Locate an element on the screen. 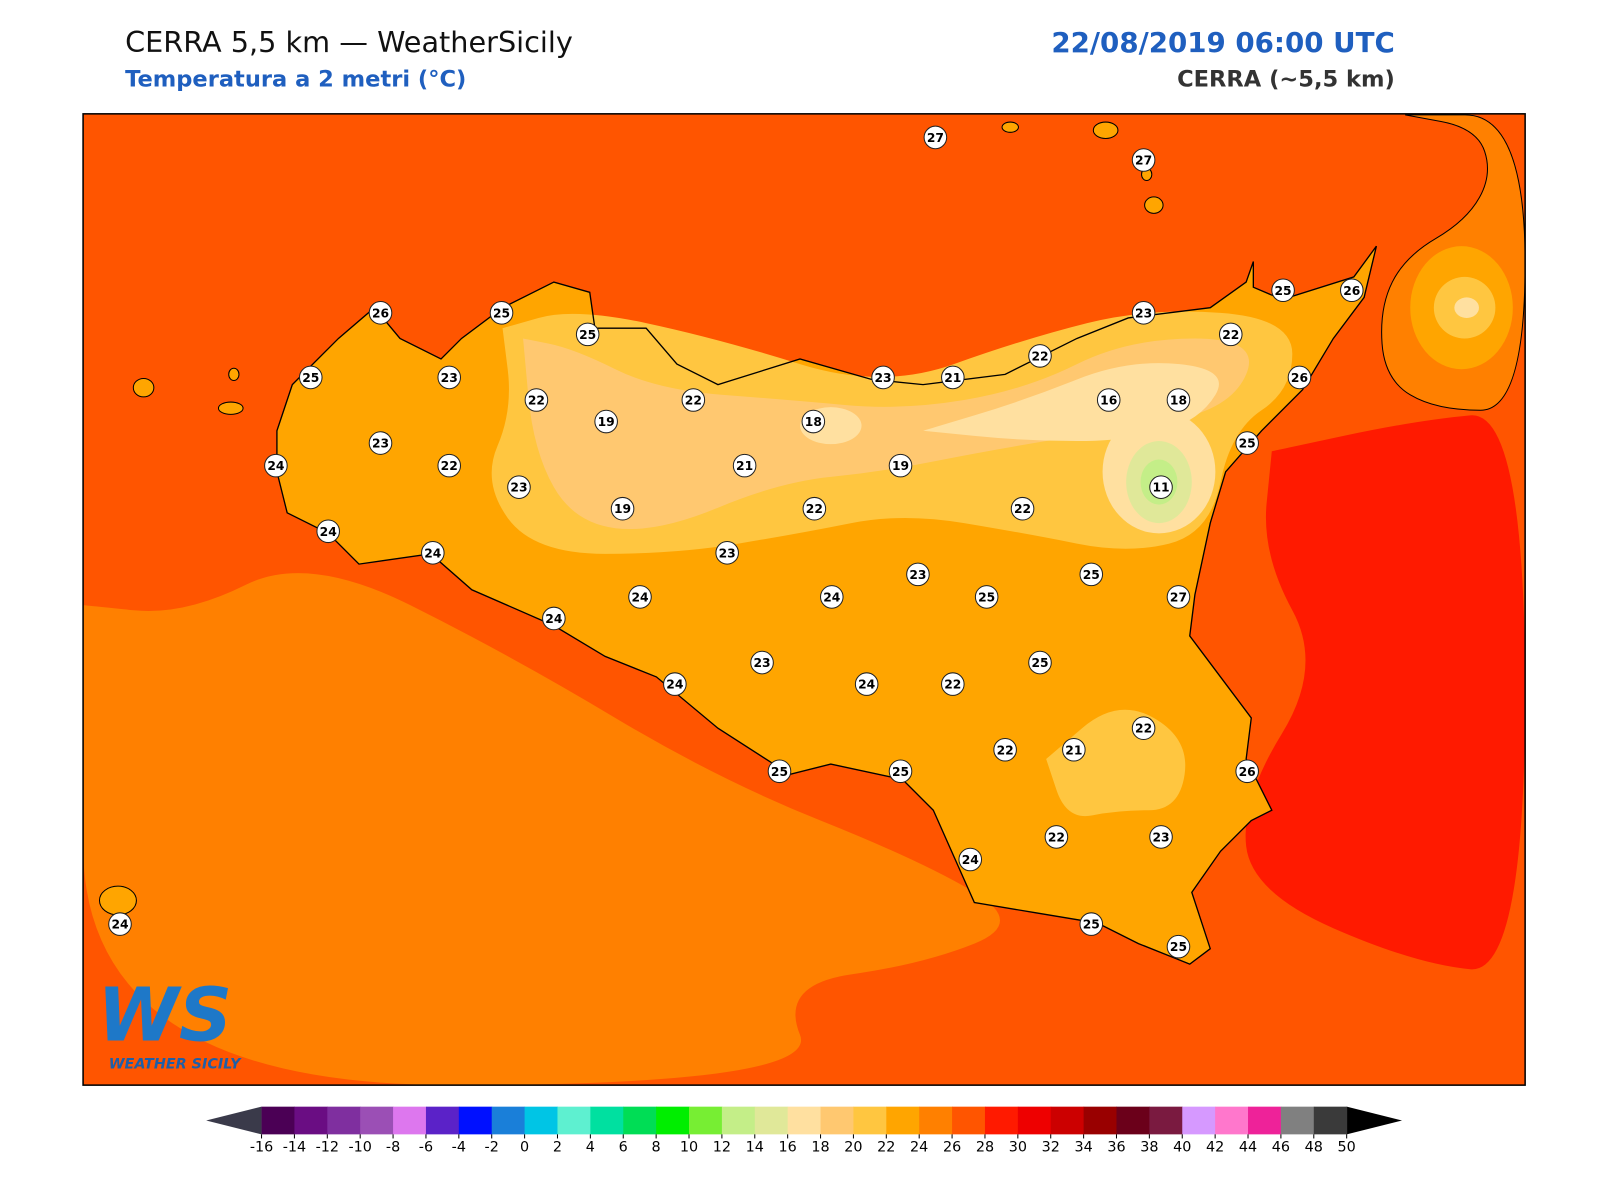 This screenshot has width=1600, height=1200. station-value: 18 is located at coordinates (1178, 401).